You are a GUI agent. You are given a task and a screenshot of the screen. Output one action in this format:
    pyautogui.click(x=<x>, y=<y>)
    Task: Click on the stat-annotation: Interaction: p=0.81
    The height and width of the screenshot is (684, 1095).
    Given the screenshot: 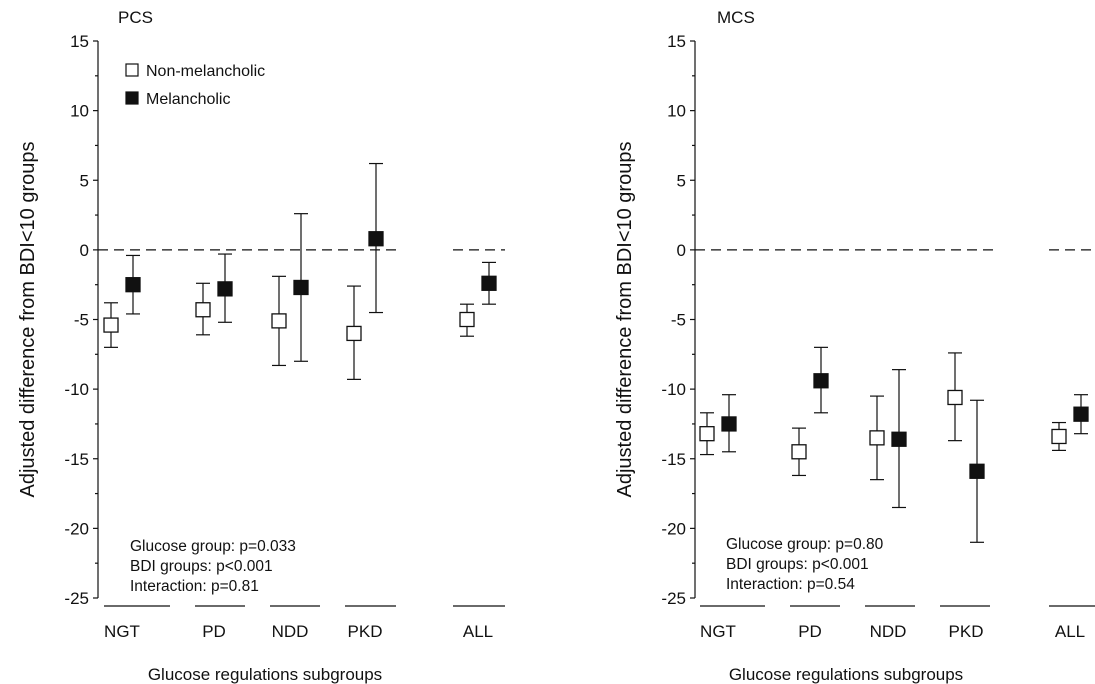 What is the action you would take?
    pyautogui.click(x=194, y=586)
    